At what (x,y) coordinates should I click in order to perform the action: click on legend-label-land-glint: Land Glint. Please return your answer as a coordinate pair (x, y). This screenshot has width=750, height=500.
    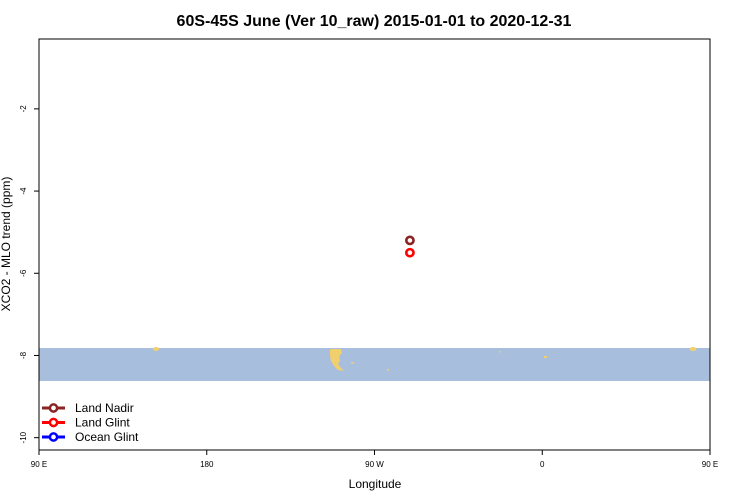
    Looking at the image, I should click on (102, 423).